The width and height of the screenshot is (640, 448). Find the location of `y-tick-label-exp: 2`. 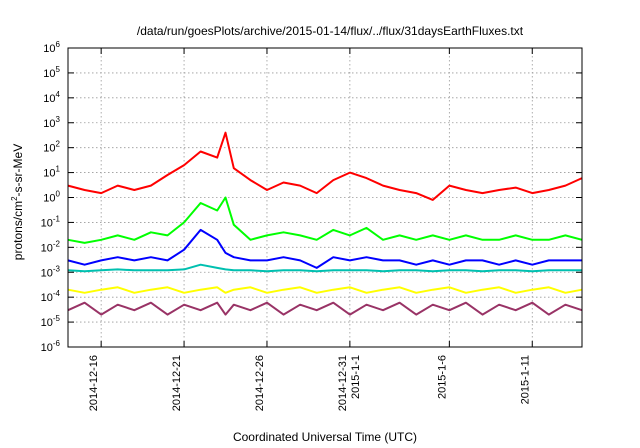

y-tick-label-exp: 2 is located at coordinates (58, 144).